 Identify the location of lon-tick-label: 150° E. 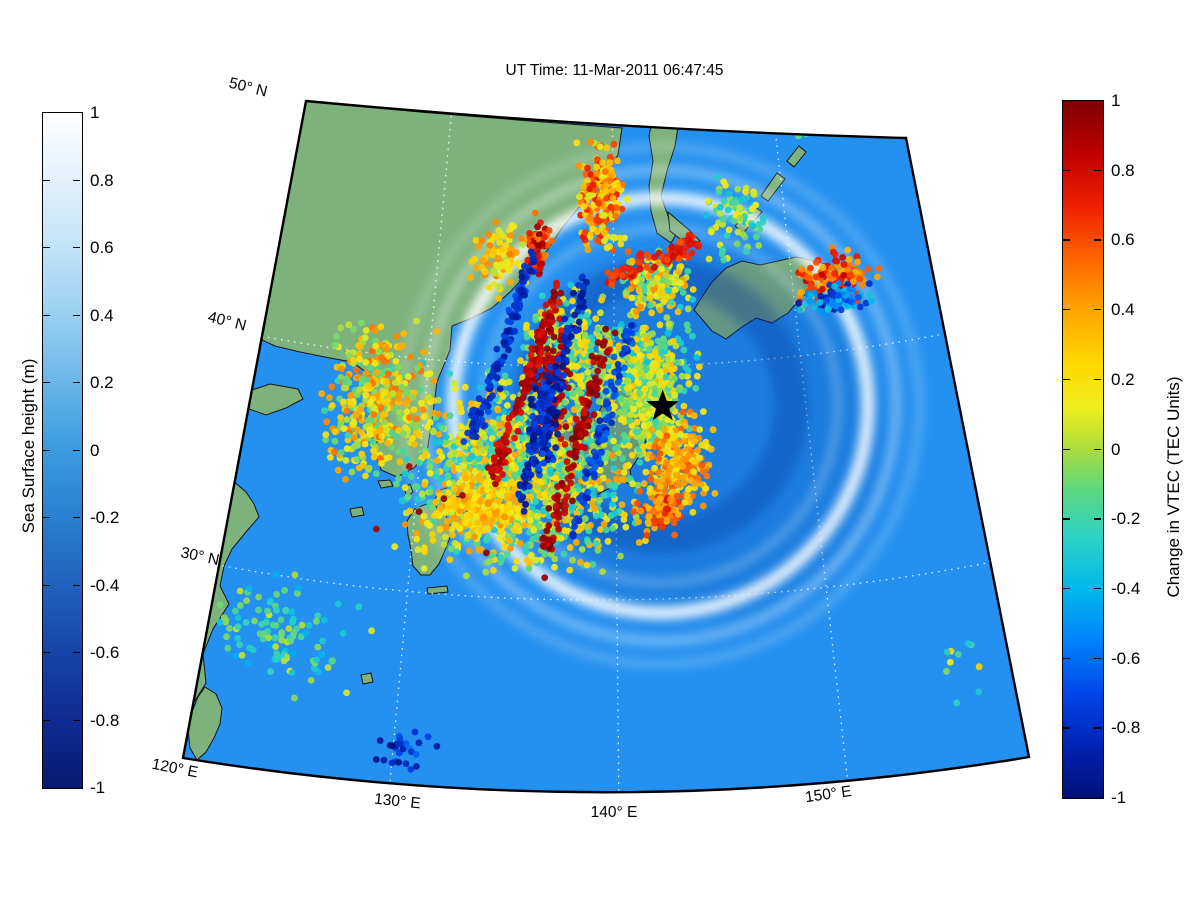
(828, 794).